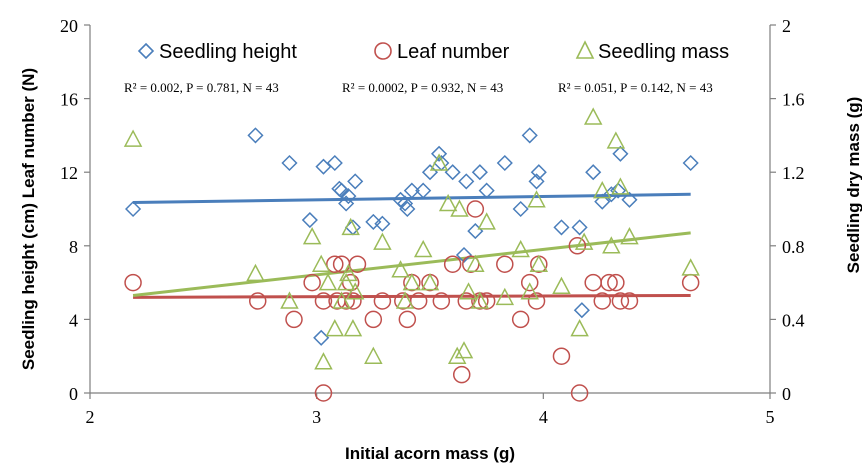 This screenshot has height=465, width=862. What do you see at coordinates (663, 52) in the screenshot?
I see `legend-label-seedling-mass: Seedling mass` at bounding box center [663, 52].